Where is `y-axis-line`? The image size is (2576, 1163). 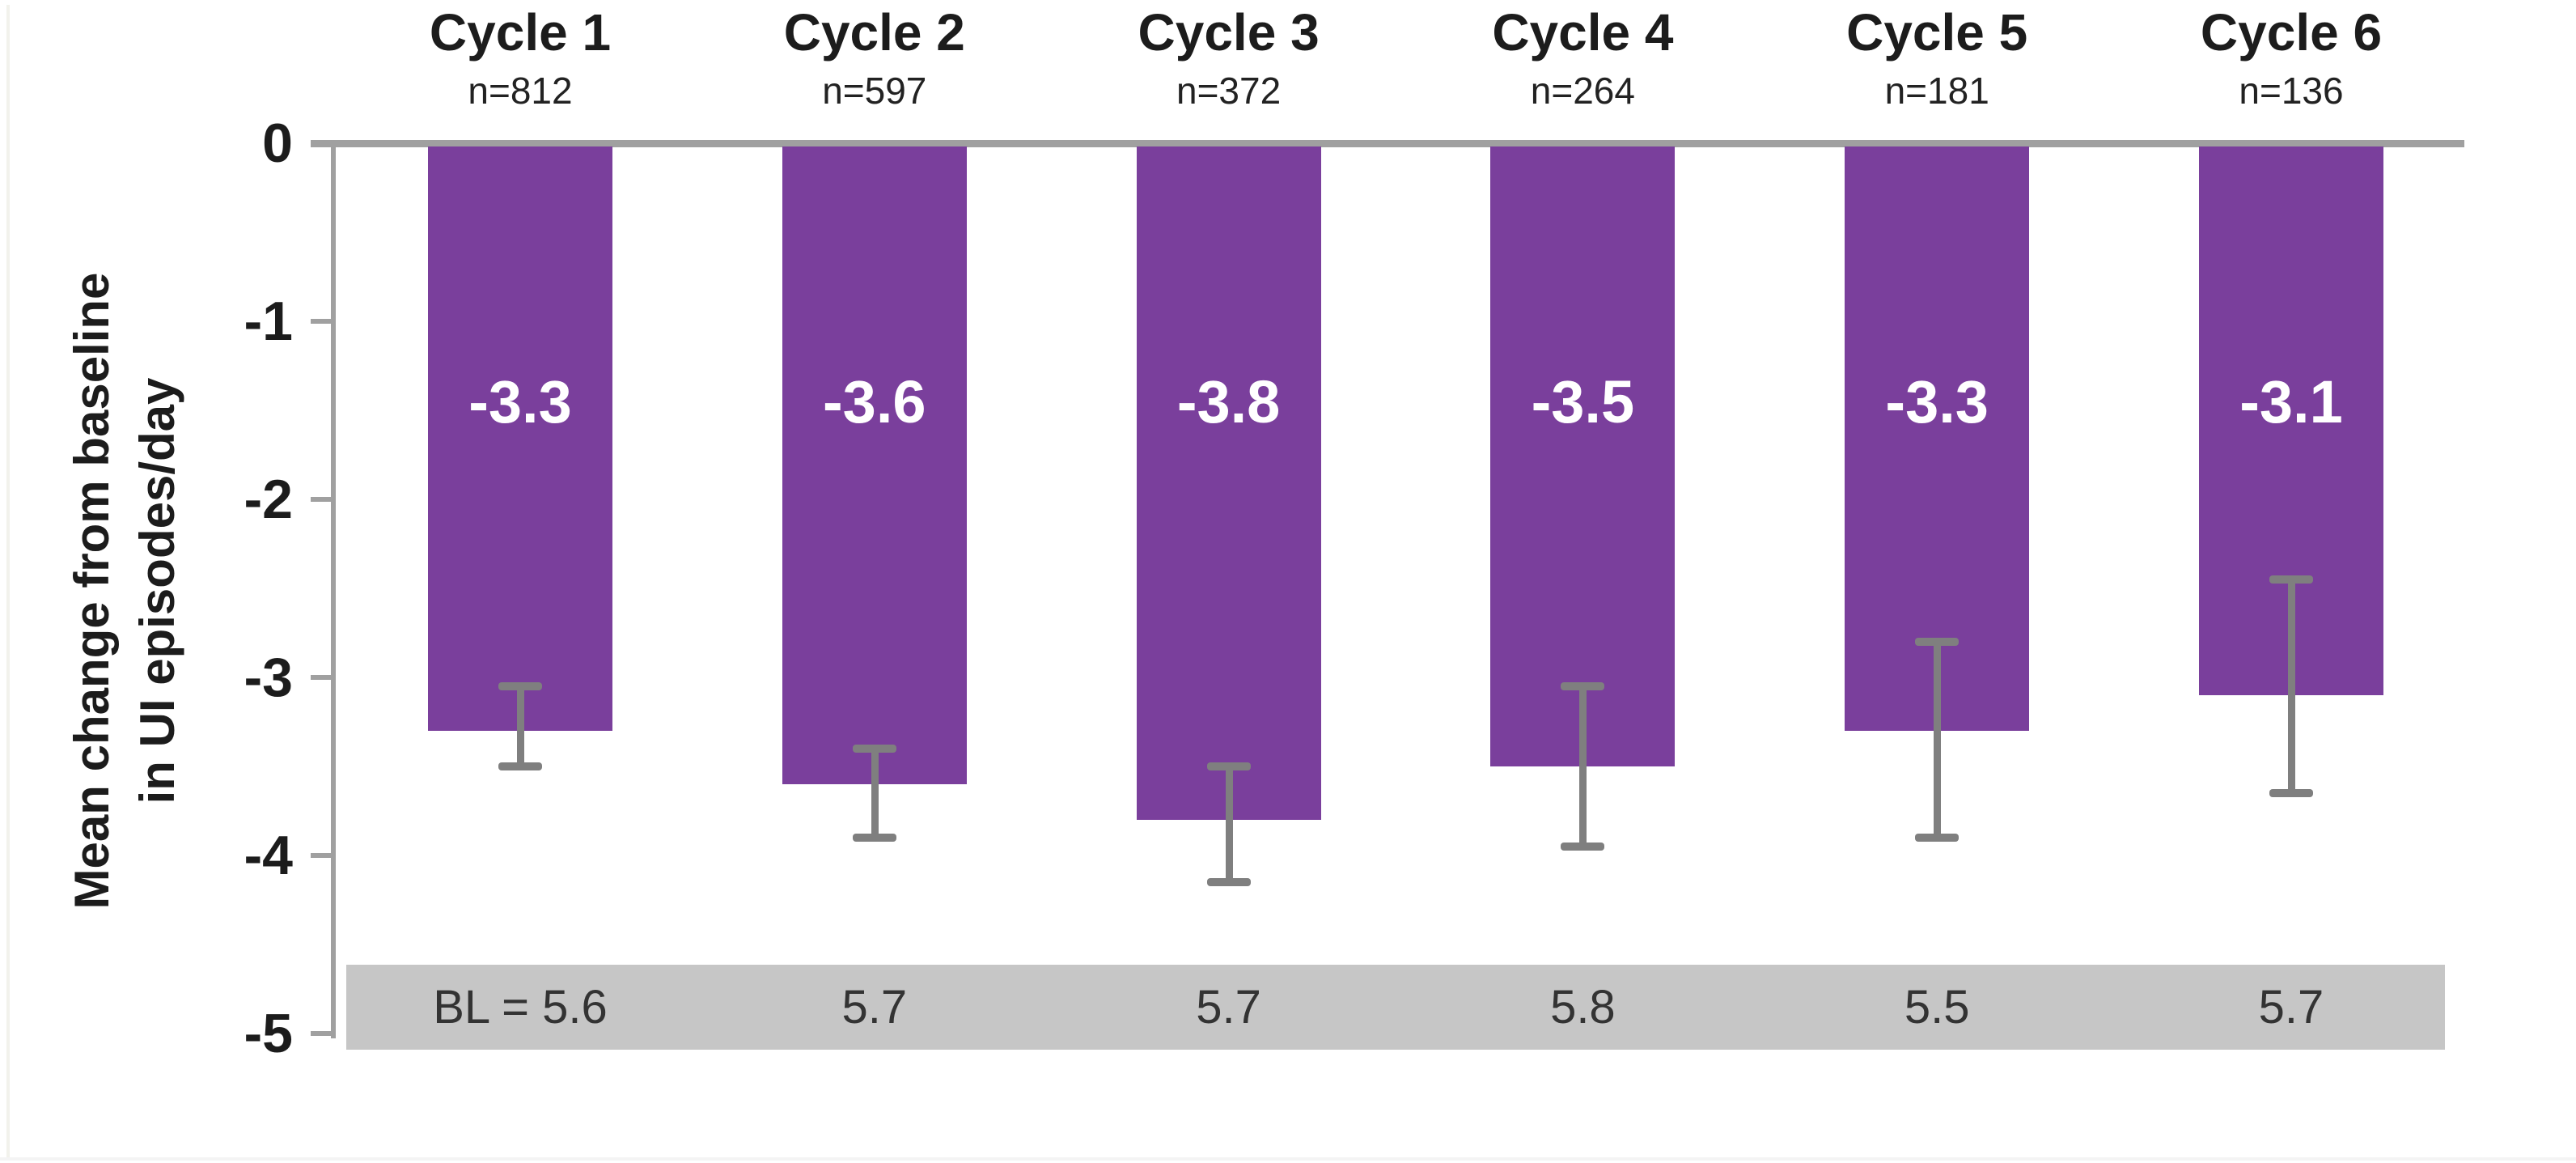 y-axis-line is located at coordinates (333, 590).